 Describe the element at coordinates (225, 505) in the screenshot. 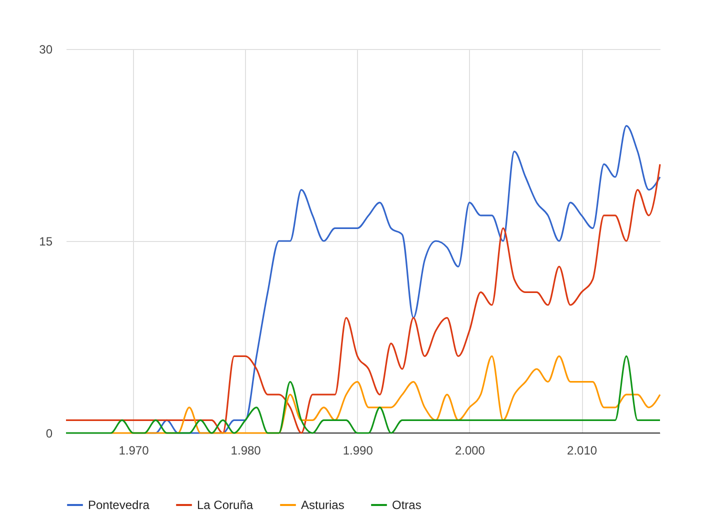

I see `legend-label: La Coruña` at that location.